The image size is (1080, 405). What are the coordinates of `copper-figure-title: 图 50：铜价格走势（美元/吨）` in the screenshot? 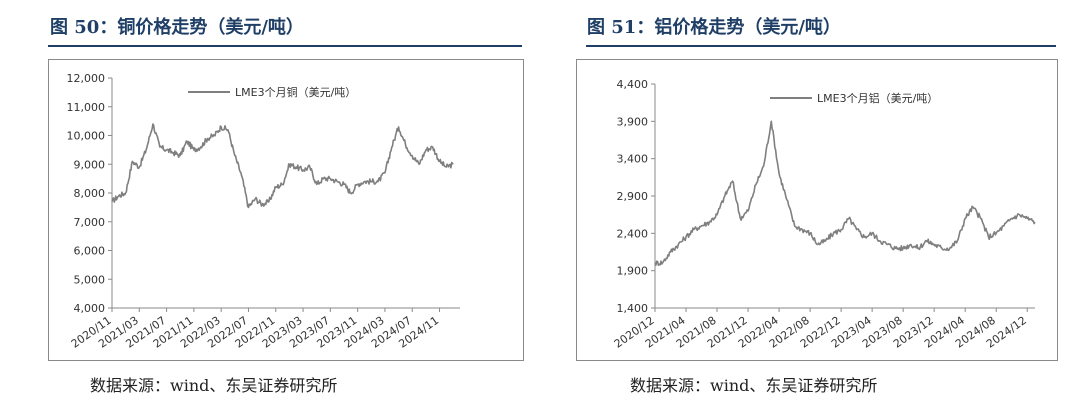 It's located at (177, 27).